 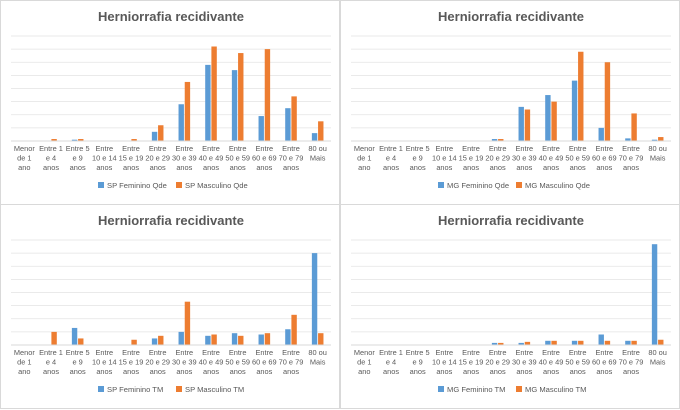 I want to click on x-tick-label: Entre 20 e 29 anos, so click(x=497, y=362).